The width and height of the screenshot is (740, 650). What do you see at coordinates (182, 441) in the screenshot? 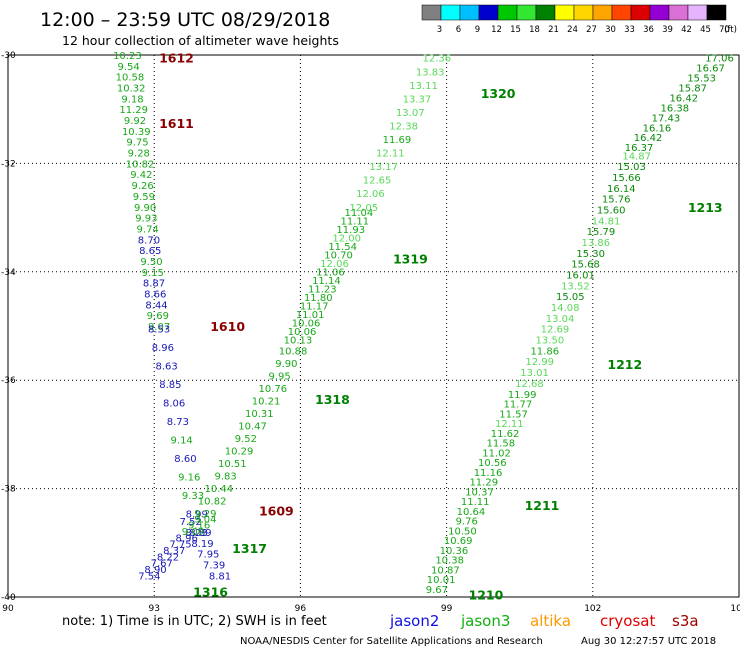
I see `wave-height-value: 9.14` at bounding box center [182, 441].